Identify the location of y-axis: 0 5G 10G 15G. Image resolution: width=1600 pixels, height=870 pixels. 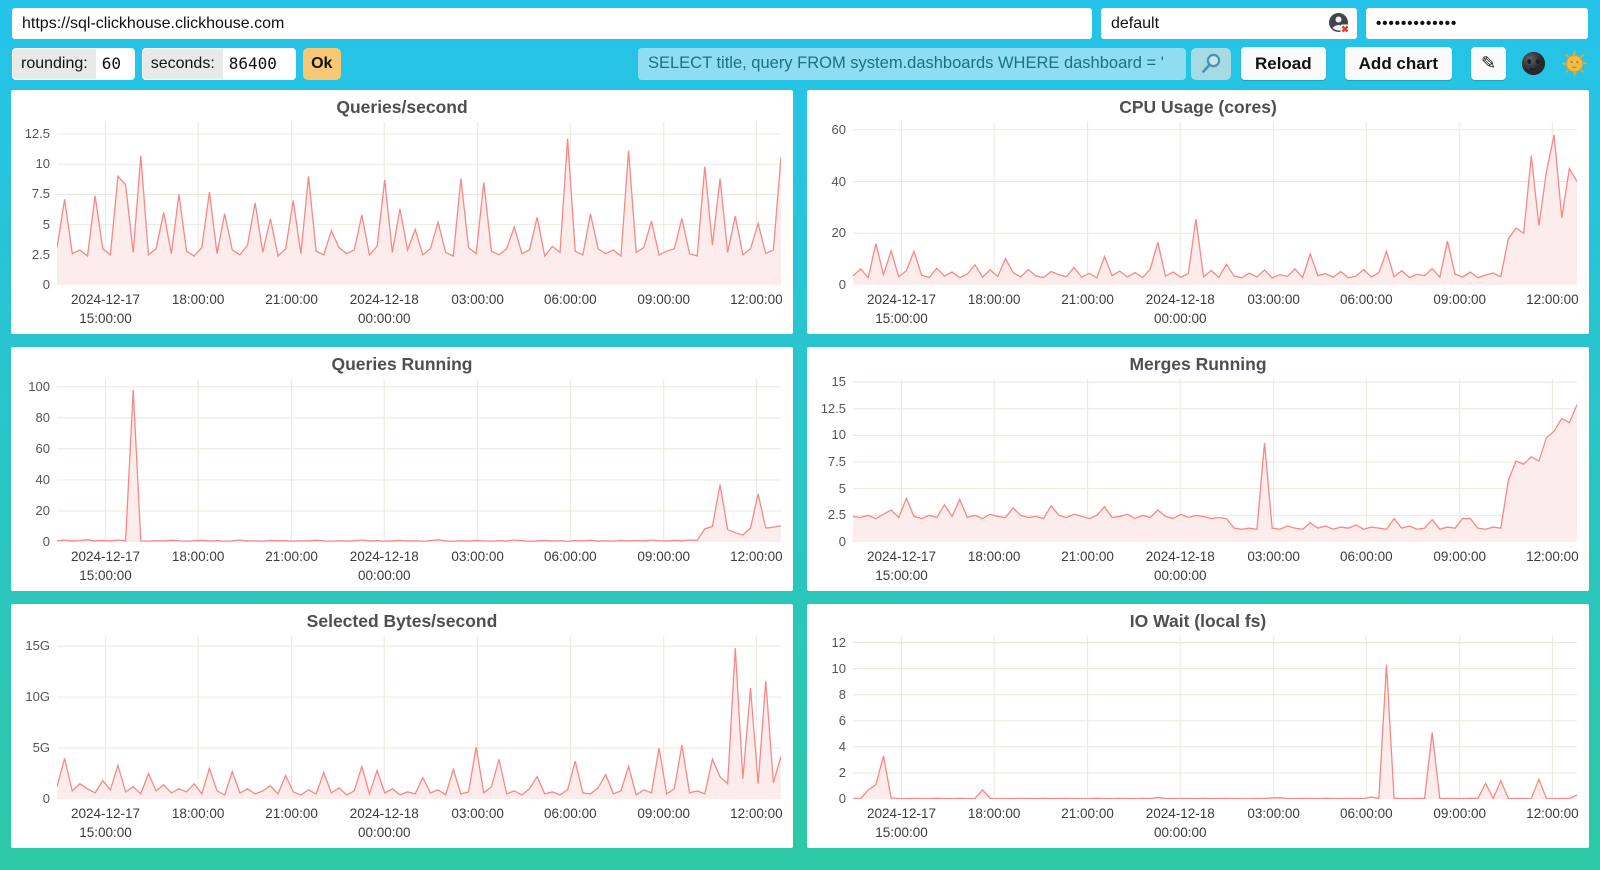
(37, 721).